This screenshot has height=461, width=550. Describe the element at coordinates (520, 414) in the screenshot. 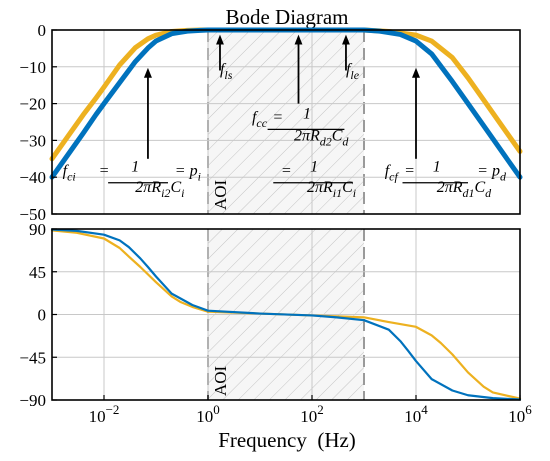

I see `x-tick-label: 10⁶` at that location.